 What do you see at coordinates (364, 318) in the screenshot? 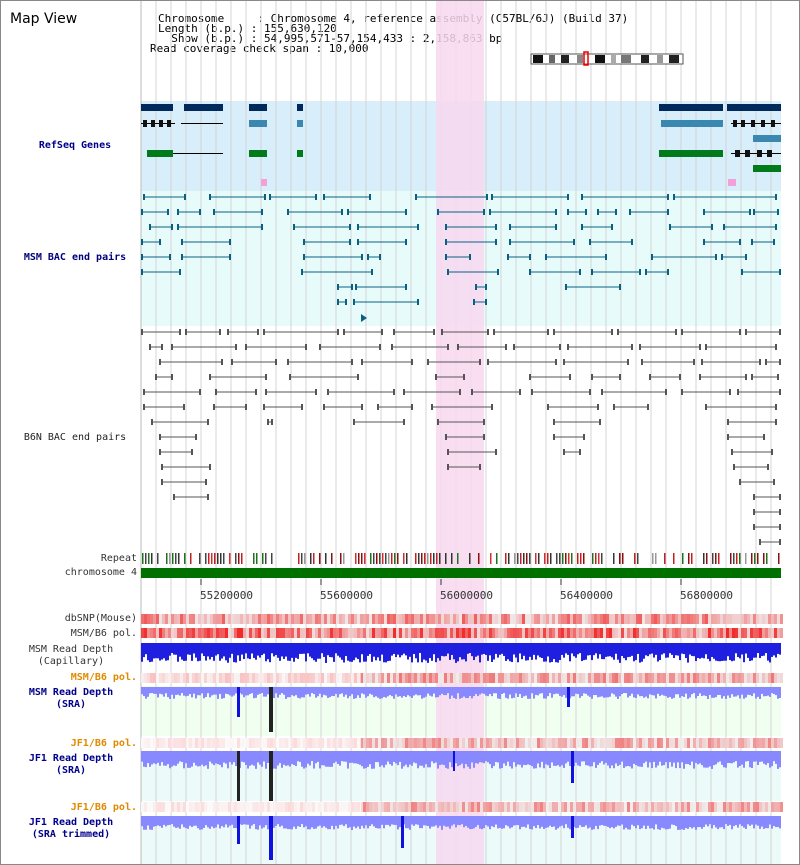
I see `bac-arrow` at bounding box center [364, 318].